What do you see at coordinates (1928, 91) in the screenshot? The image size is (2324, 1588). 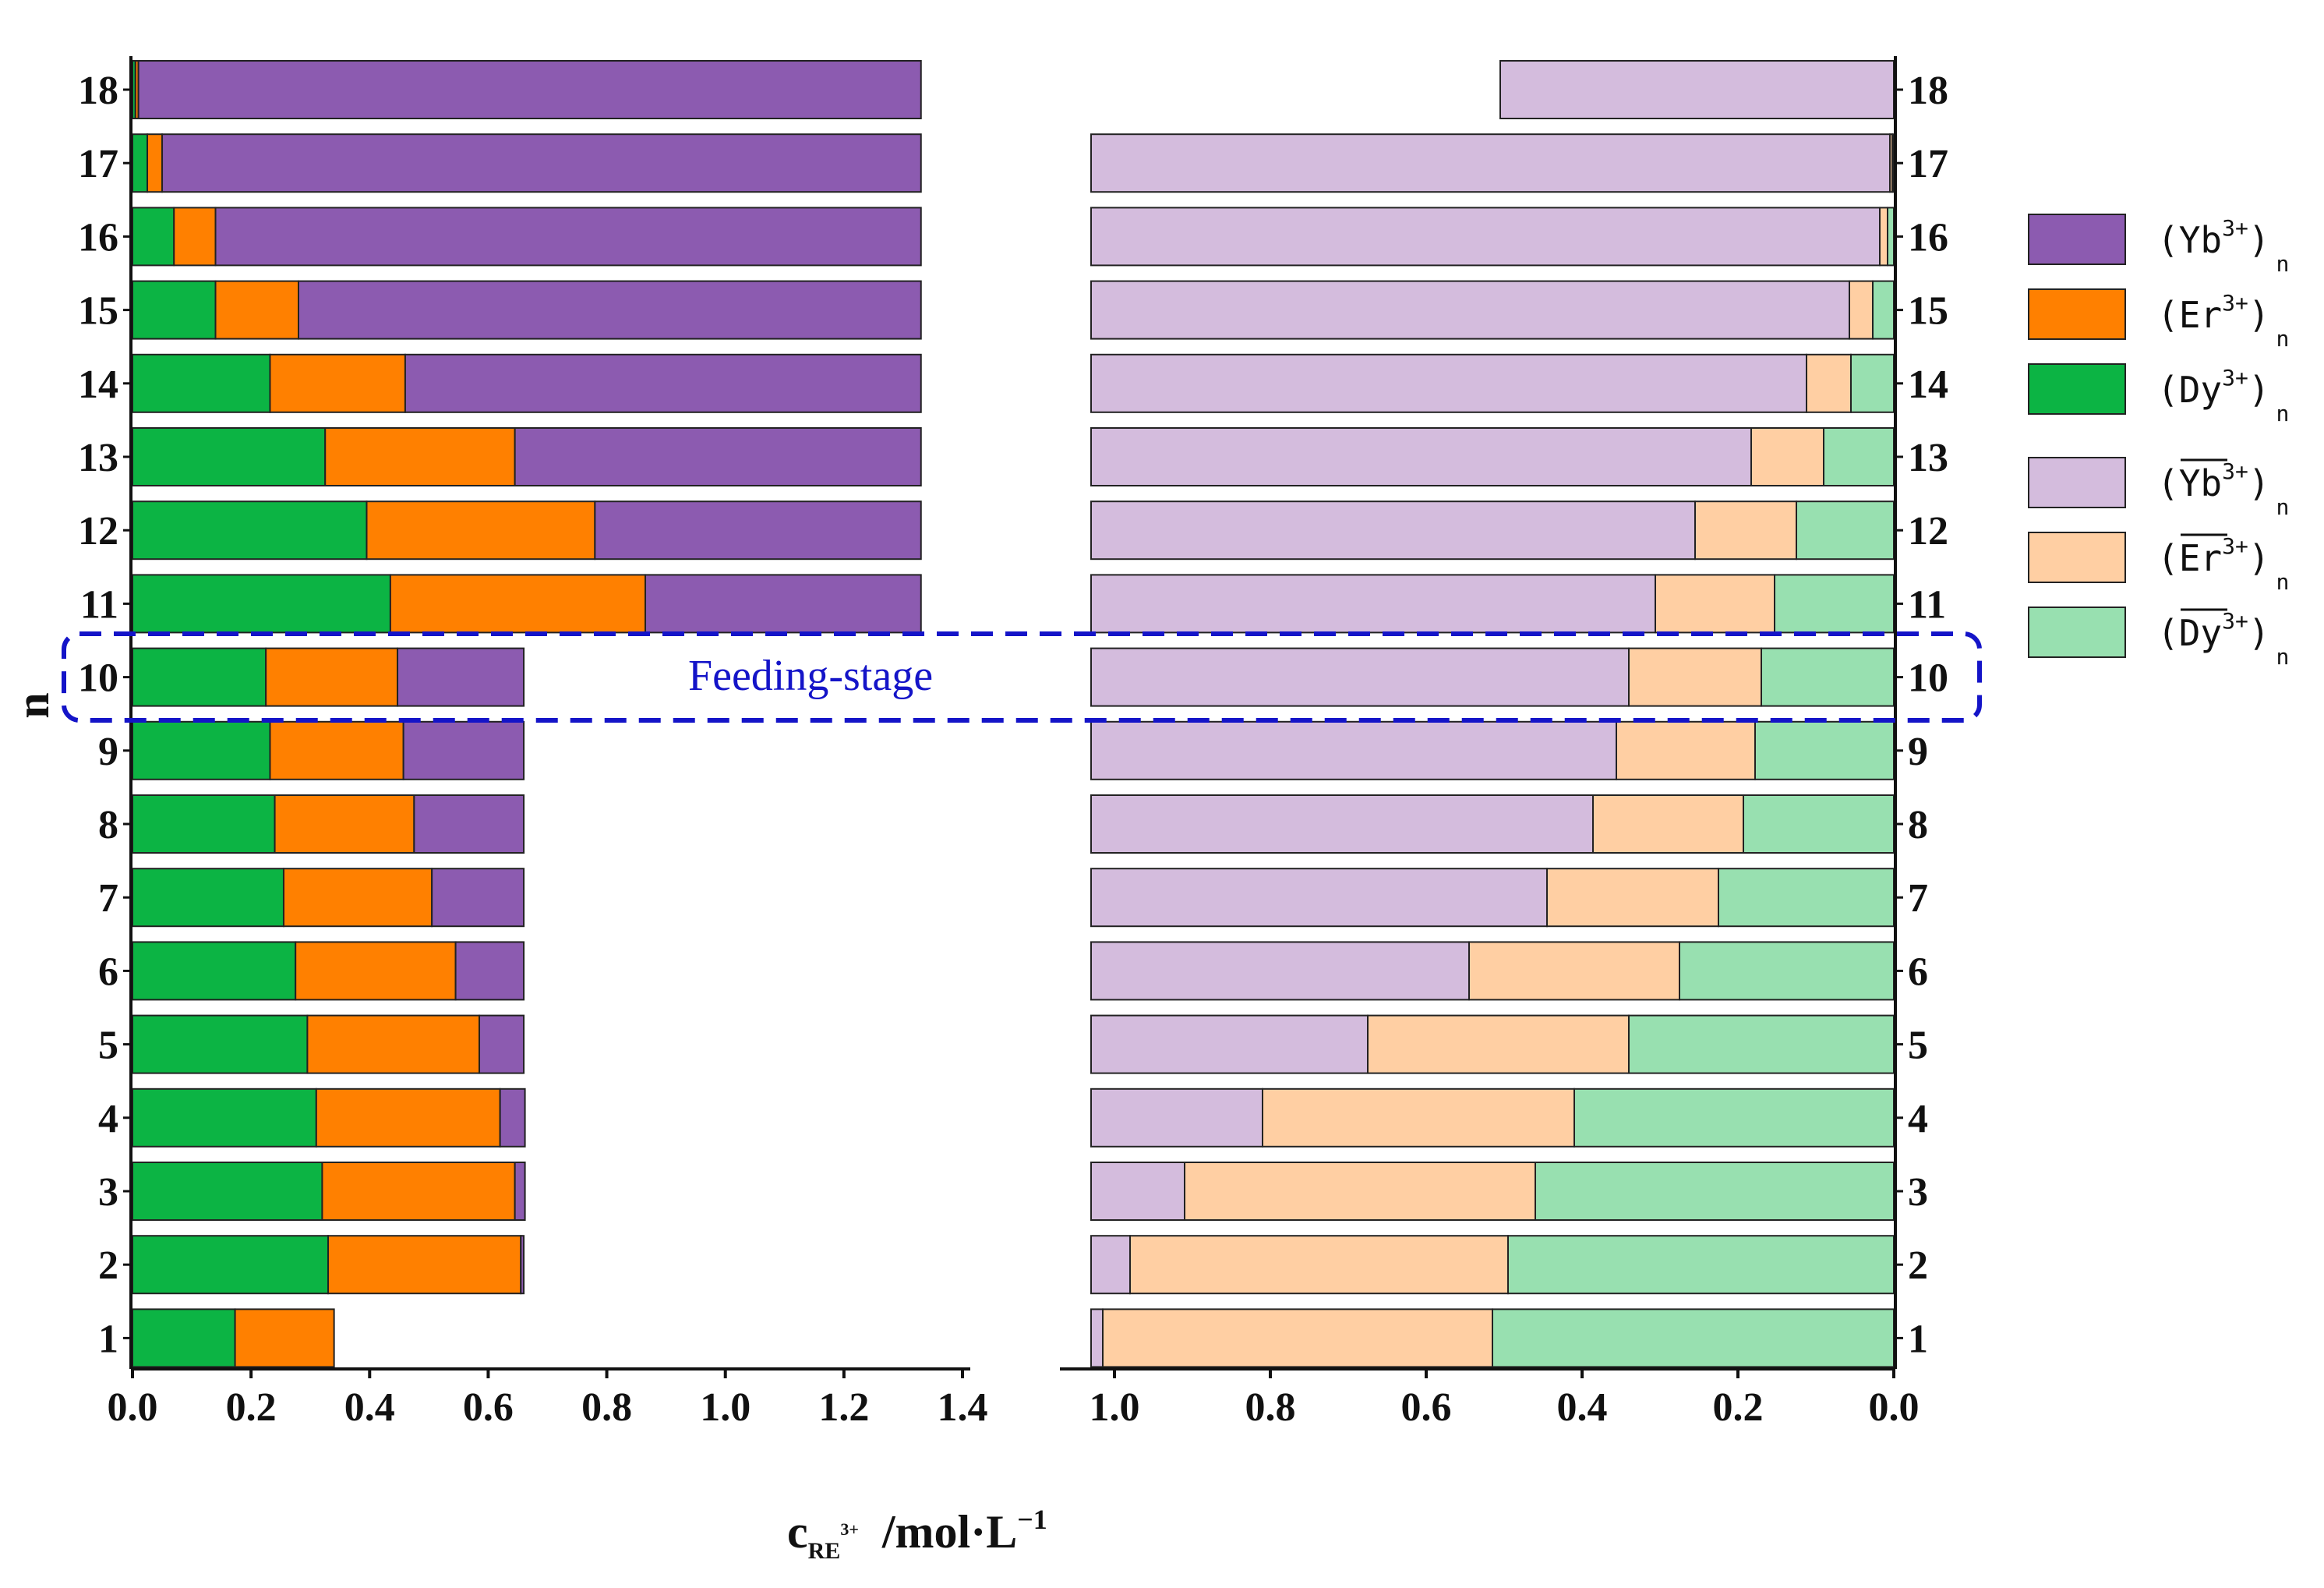 I see `right-category-label: 18` at bounding box center [1928, 91].